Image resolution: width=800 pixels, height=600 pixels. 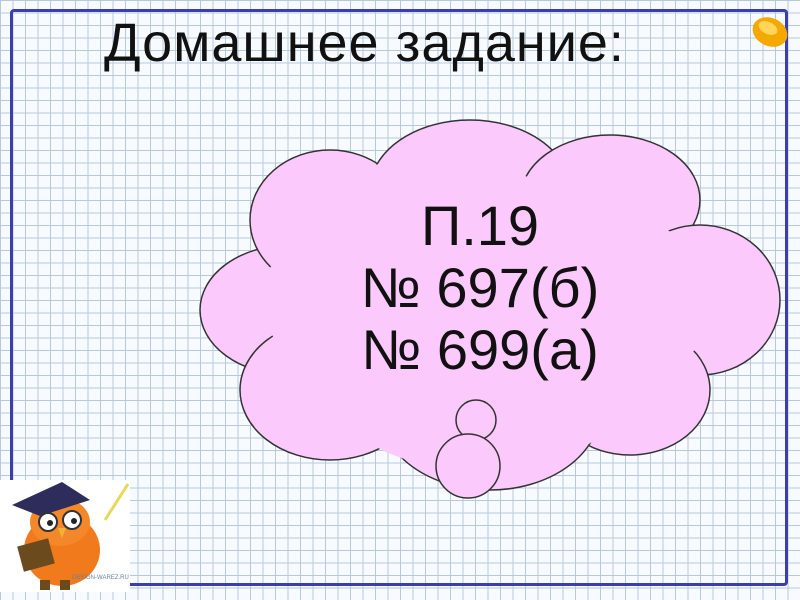 I want to click on owl-teacher-icon: DESIGN-WAREZ.RU, so click(x=65, y=536).